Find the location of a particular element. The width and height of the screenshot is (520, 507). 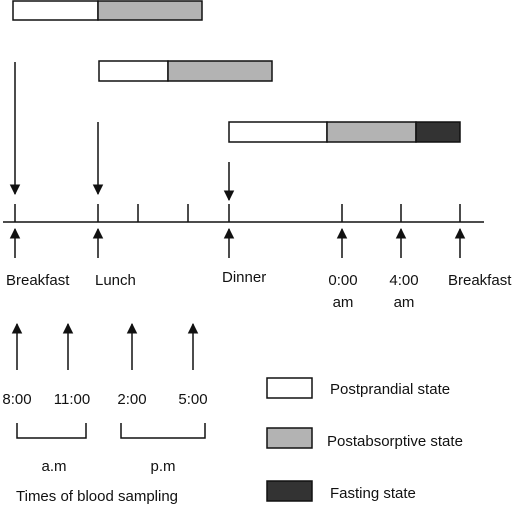

early-period-label: am is located at coordinates (404, 302).